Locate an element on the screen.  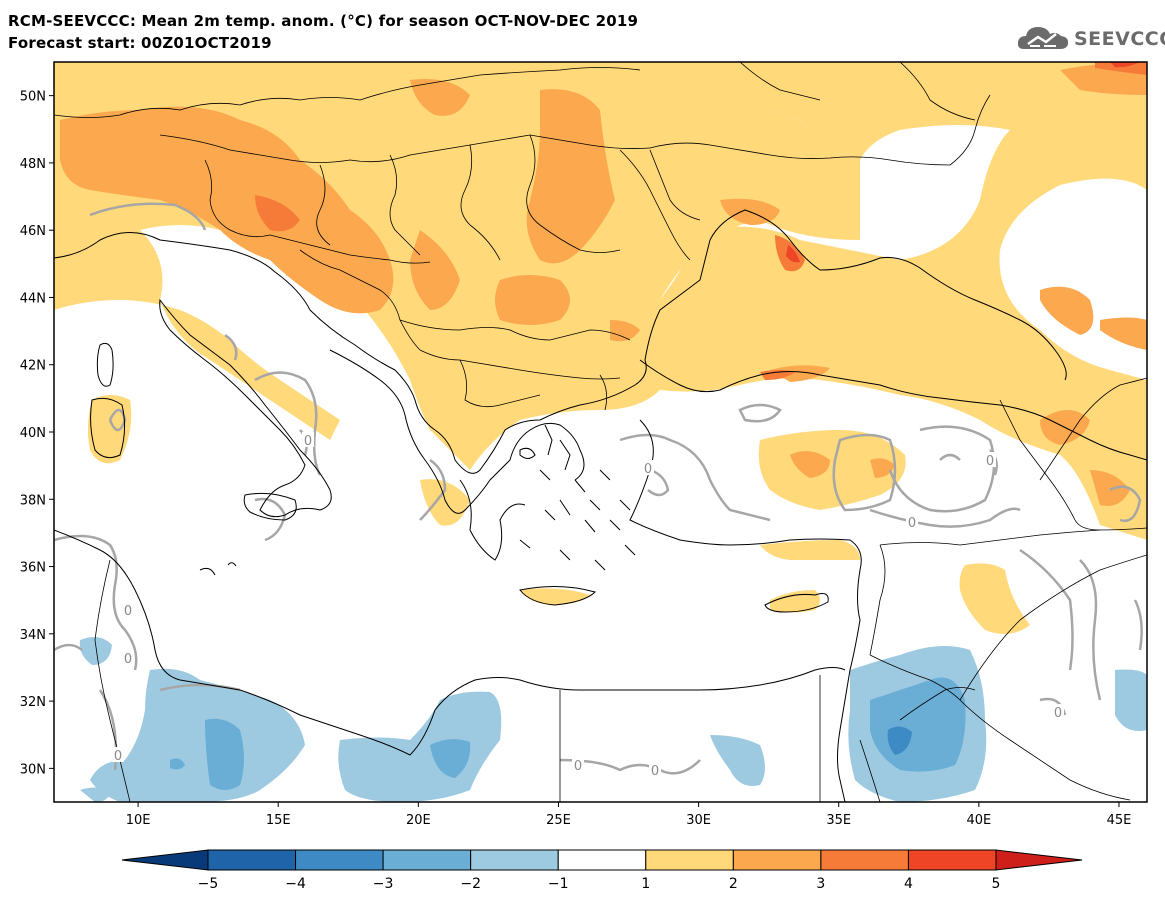
lat-tick-label: 48N is located at coordinates (33, 164).